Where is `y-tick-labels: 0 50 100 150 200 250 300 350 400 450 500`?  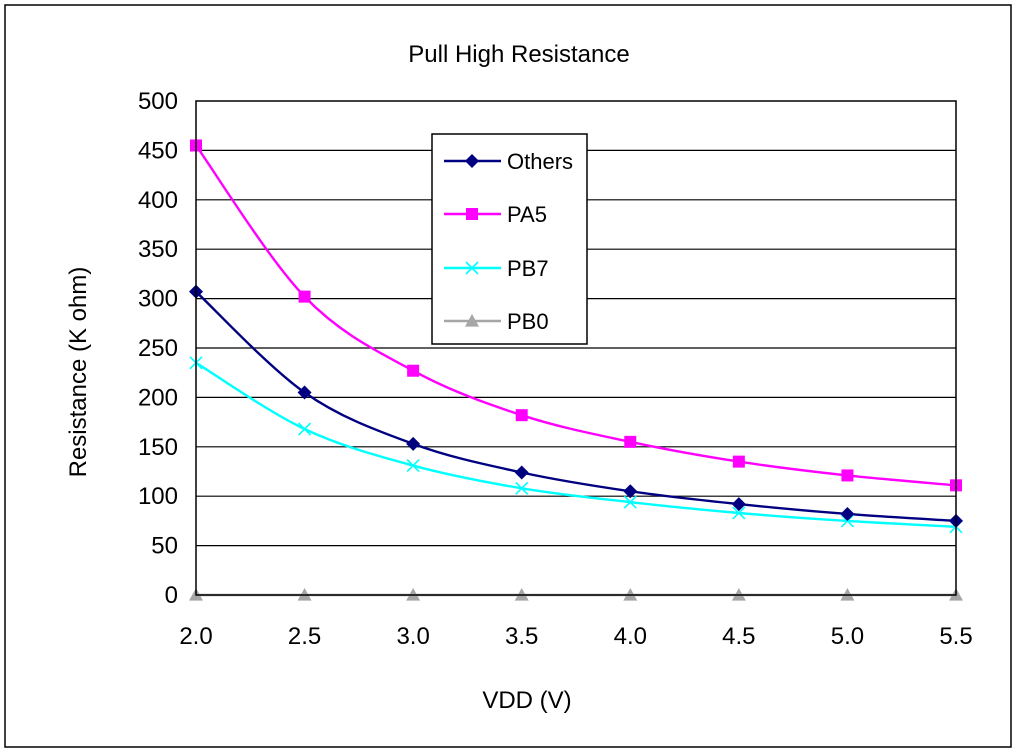
y-tick-labels: 0 50 100 150 200 250 300 350 400 450 500 is located at coordinates (158, 348).